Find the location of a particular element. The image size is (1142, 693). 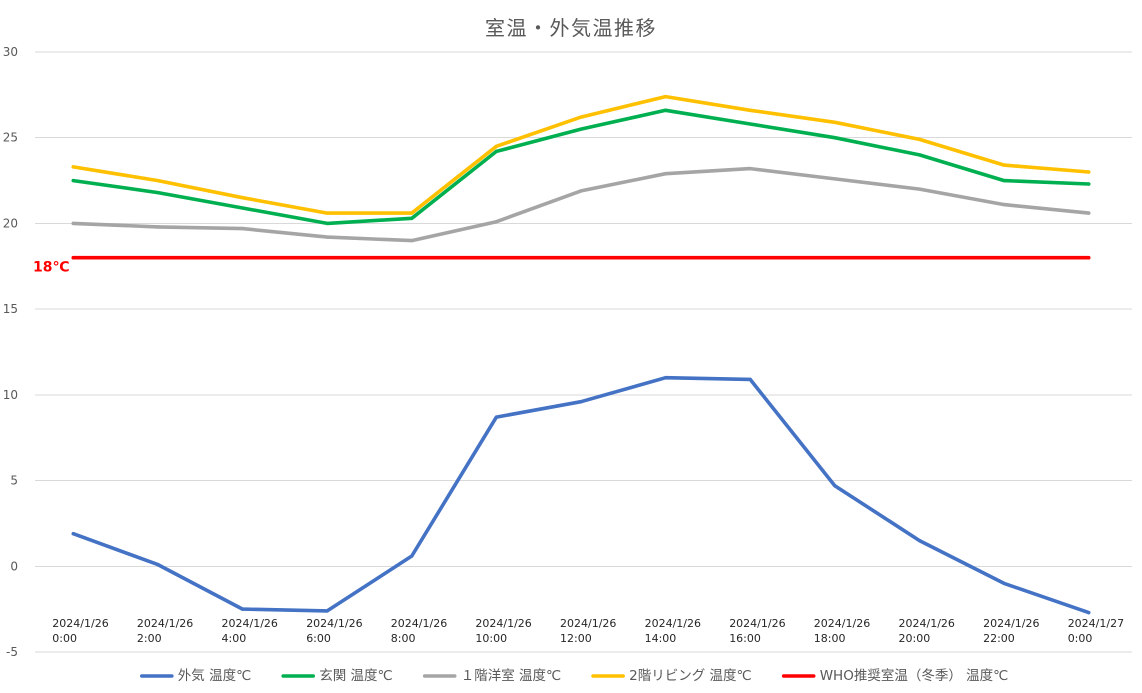

legend-label: 玄関 温度℃ is located at coordinates (355, 675).